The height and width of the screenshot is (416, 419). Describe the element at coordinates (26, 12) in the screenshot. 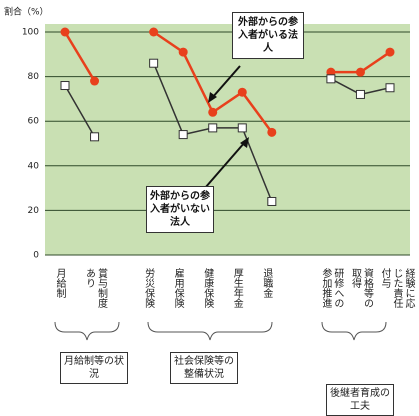

I see `y-axis-label: 割合（%）` at that location.